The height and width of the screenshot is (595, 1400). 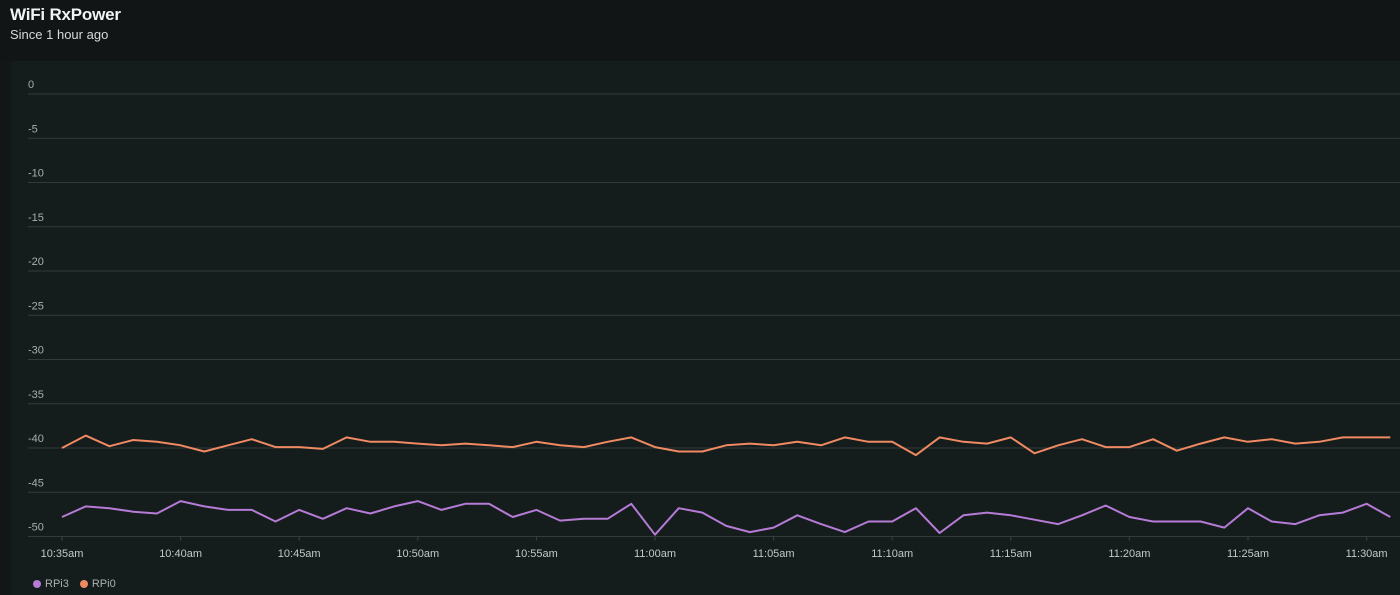 I want to click on series-line-rpi0, so click(x=726, y=445).